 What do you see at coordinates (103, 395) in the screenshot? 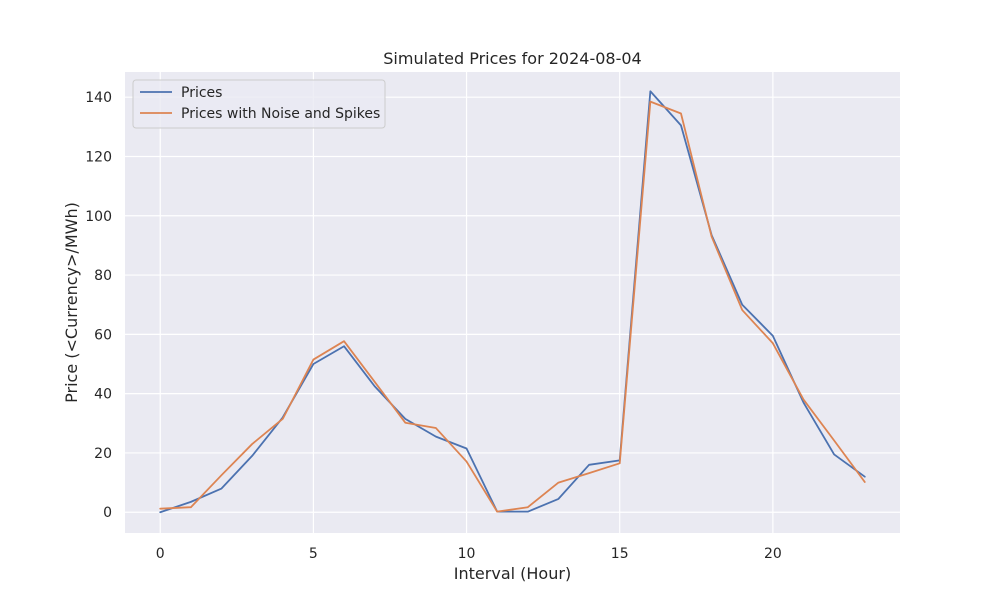
I see `y-tick-label: 40` at bounding box center [103, 395].